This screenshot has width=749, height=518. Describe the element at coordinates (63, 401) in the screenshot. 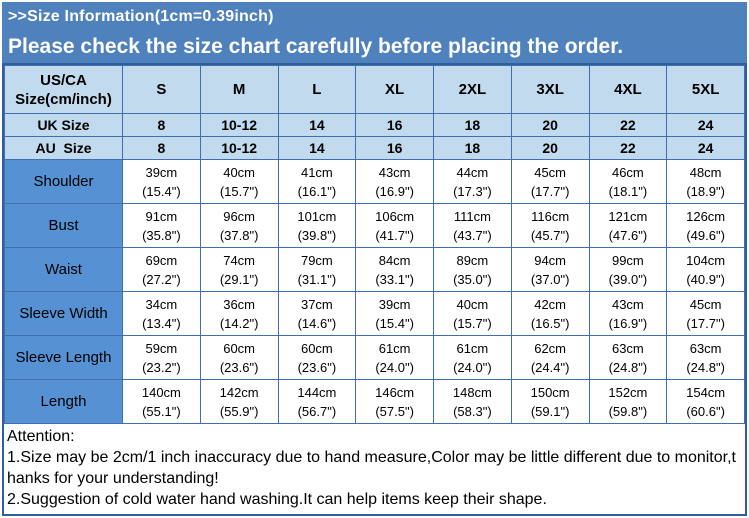

I see `measure-row-label: Length` at that location.